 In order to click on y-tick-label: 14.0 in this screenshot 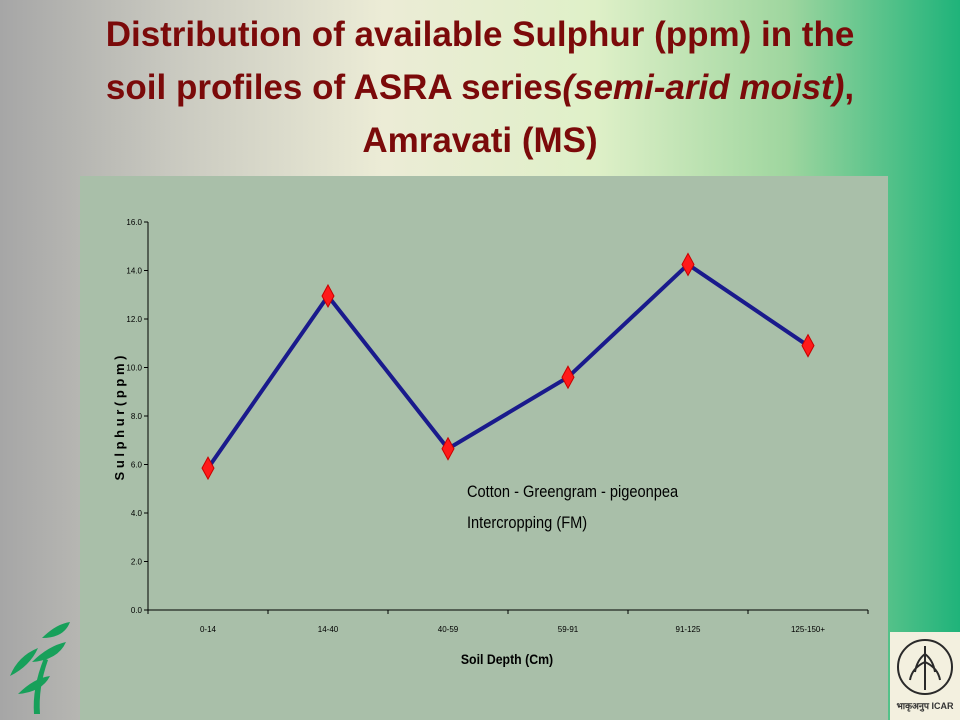, I will do `click(134, 271)`.